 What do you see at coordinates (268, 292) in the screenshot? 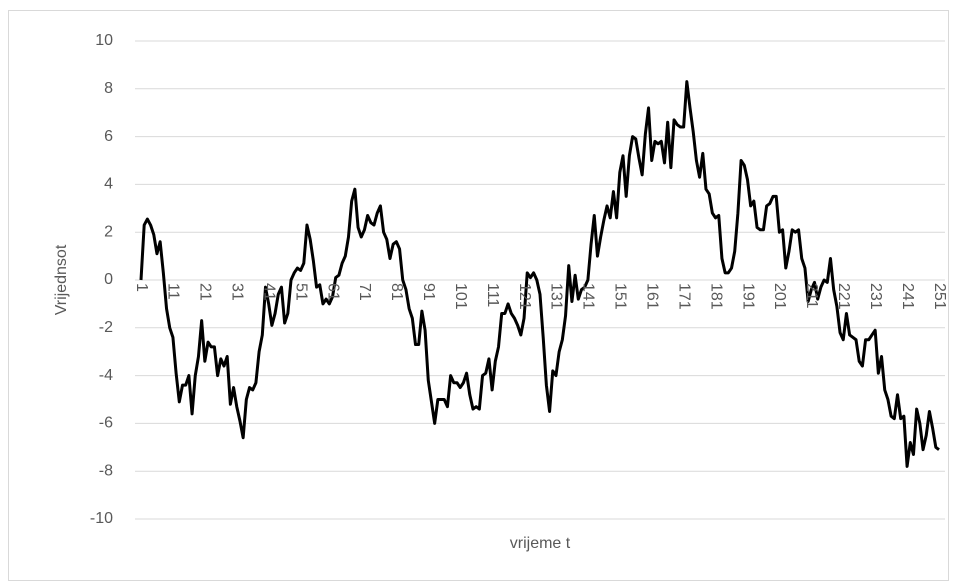
I see `x-tick-label: 41` at bounding box center [268, 292].